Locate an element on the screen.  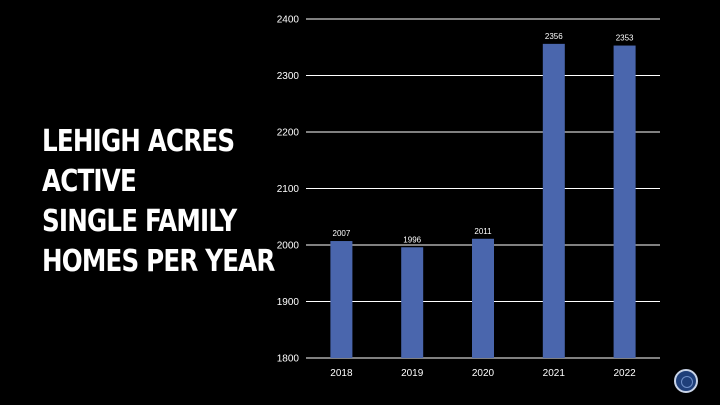
y-tick-label: 2100 is located at coordinates (288, 189).